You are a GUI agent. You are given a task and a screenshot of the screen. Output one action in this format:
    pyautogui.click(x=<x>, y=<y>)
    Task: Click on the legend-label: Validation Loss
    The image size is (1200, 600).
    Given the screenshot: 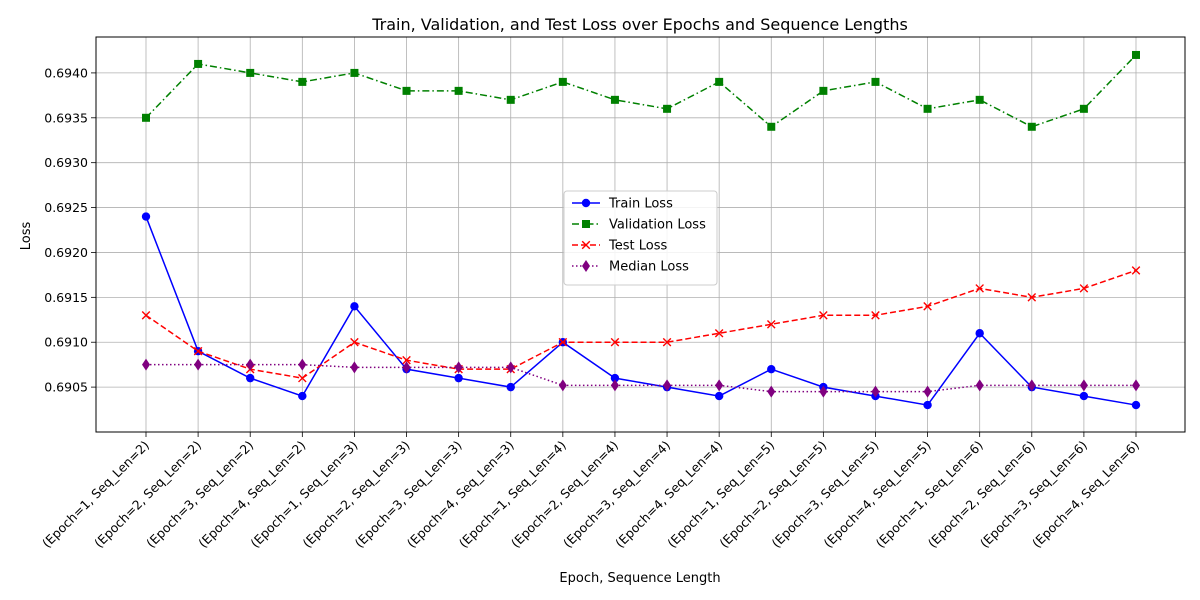 What is the action you would take?
    pyautogui.click(x=657, y=225)
    